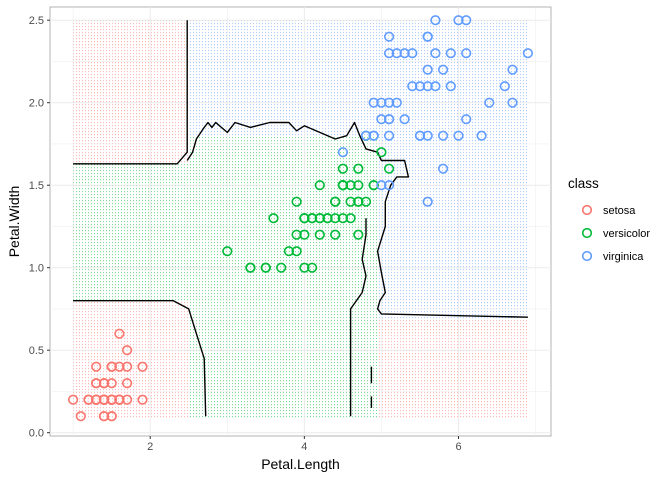  I want to click on y-axis-title: Petal.Width, so click(14, 222).